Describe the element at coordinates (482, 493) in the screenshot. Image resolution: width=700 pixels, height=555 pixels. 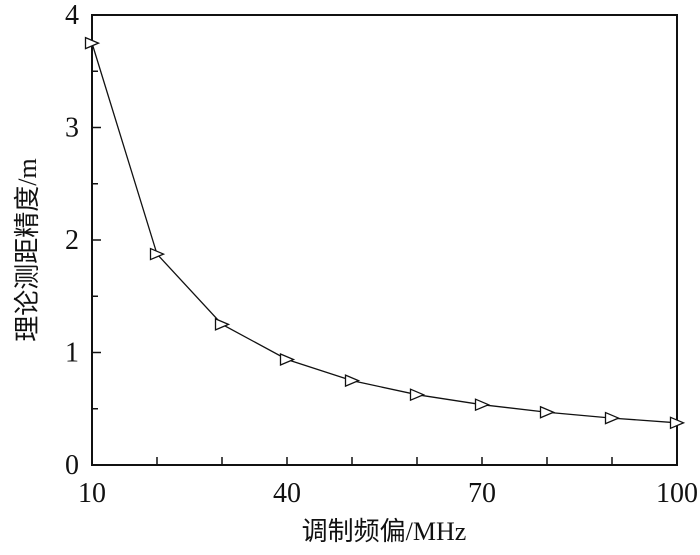
I see `x-tick-label: 70` at that location.